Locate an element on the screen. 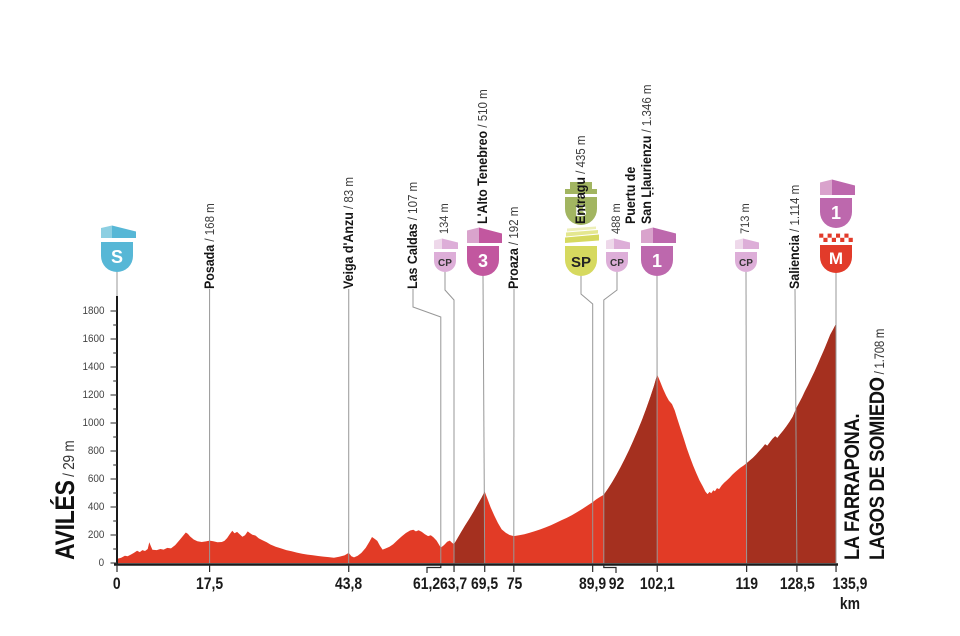 This screenshot has width=960, height=636. checkpoint-alt-label: 488 m is located at coordinates (616, 218).